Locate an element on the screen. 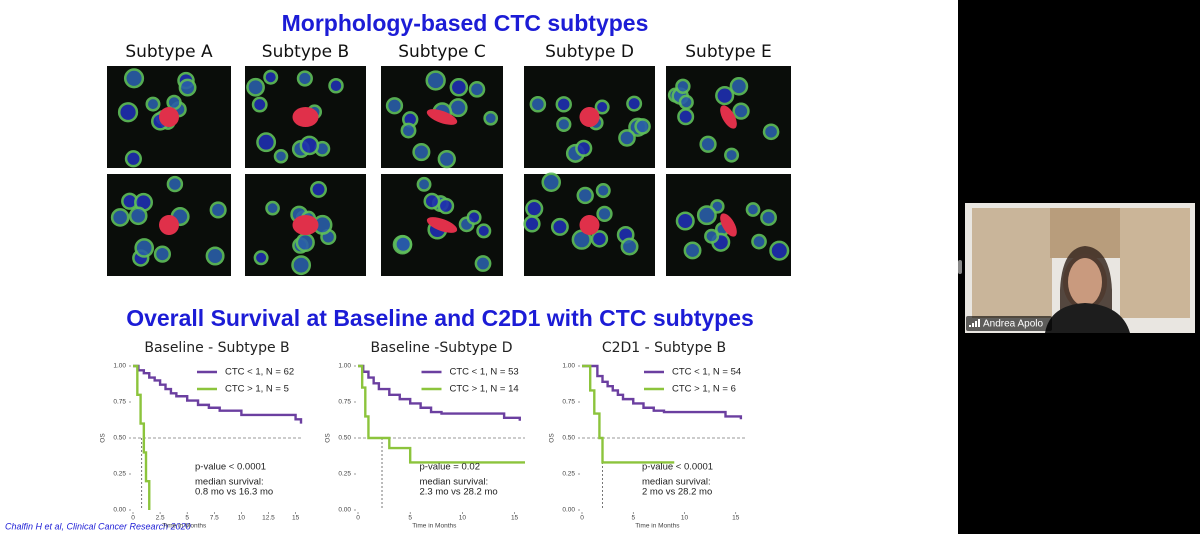  y-axis-label: OS is located at coordinates (552, 438).